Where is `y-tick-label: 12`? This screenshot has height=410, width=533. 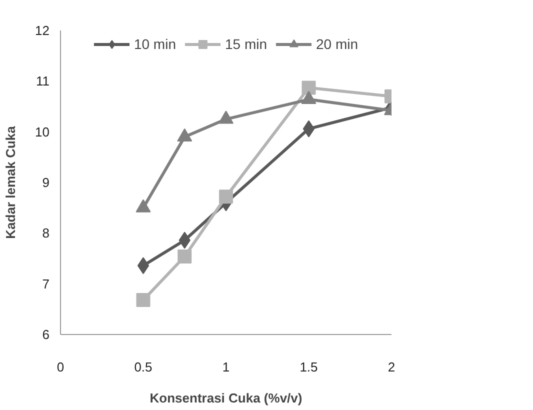
y-tick-label: 12 is located at coordinates (42, 30).